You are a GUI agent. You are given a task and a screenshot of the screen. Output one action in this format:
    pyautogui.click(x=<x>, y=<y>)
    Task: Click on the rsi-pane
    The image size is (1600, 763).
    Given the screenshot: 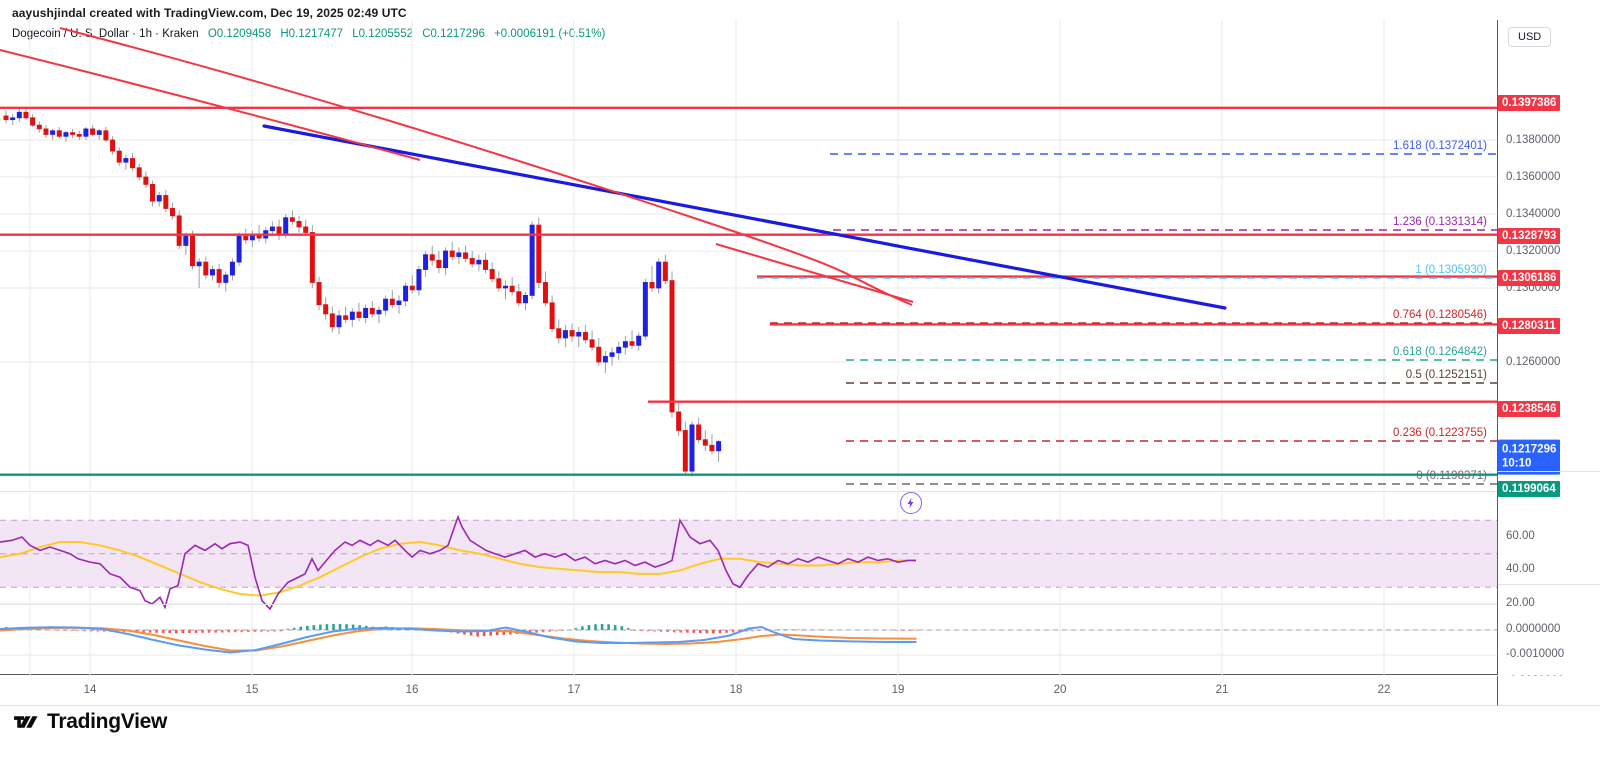 What is the action you would take?
    pyautogui.click(x=748, y=551)
    